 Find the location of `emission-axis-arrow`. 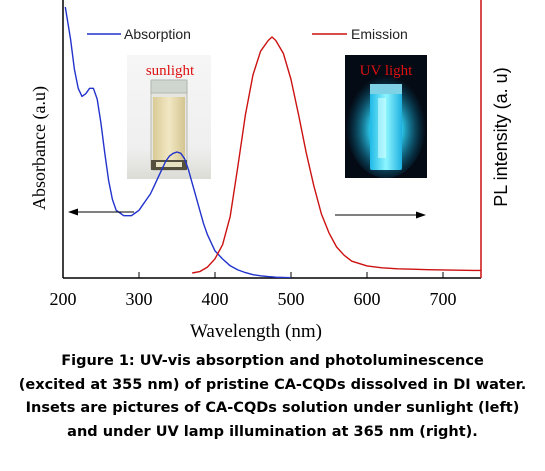

emission-axis-arrow is located at coordinates (380, 215).